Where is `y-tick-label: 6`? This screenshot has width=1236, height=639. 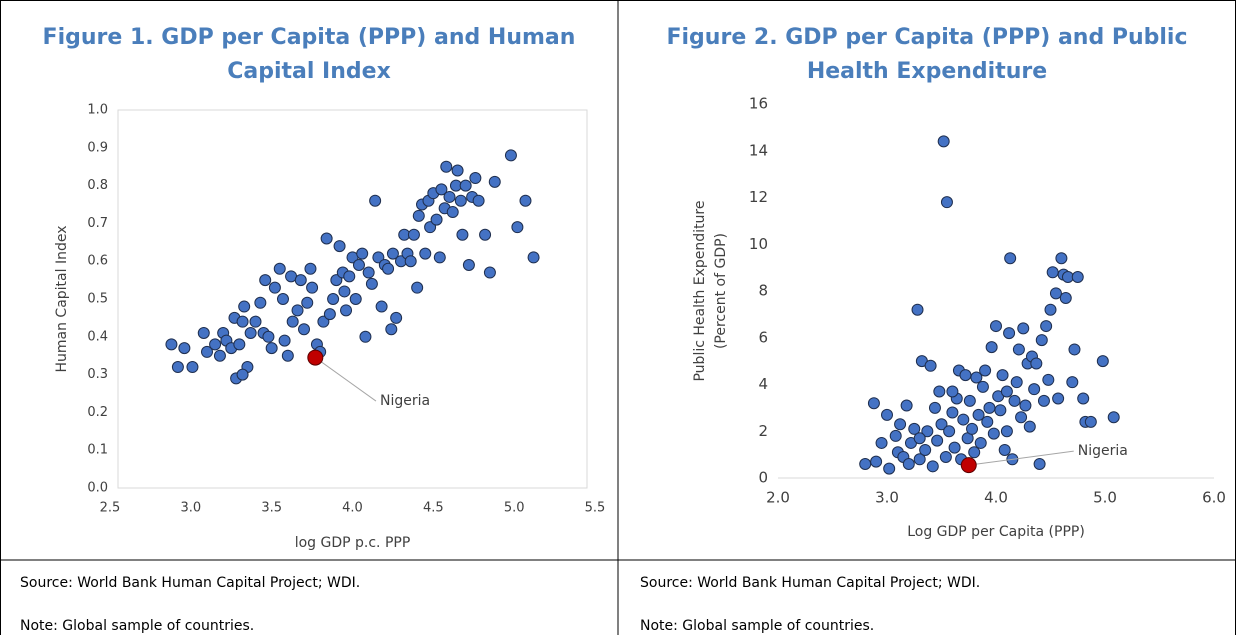
y-tick-label: 6 is located at coordinates (763, 337).